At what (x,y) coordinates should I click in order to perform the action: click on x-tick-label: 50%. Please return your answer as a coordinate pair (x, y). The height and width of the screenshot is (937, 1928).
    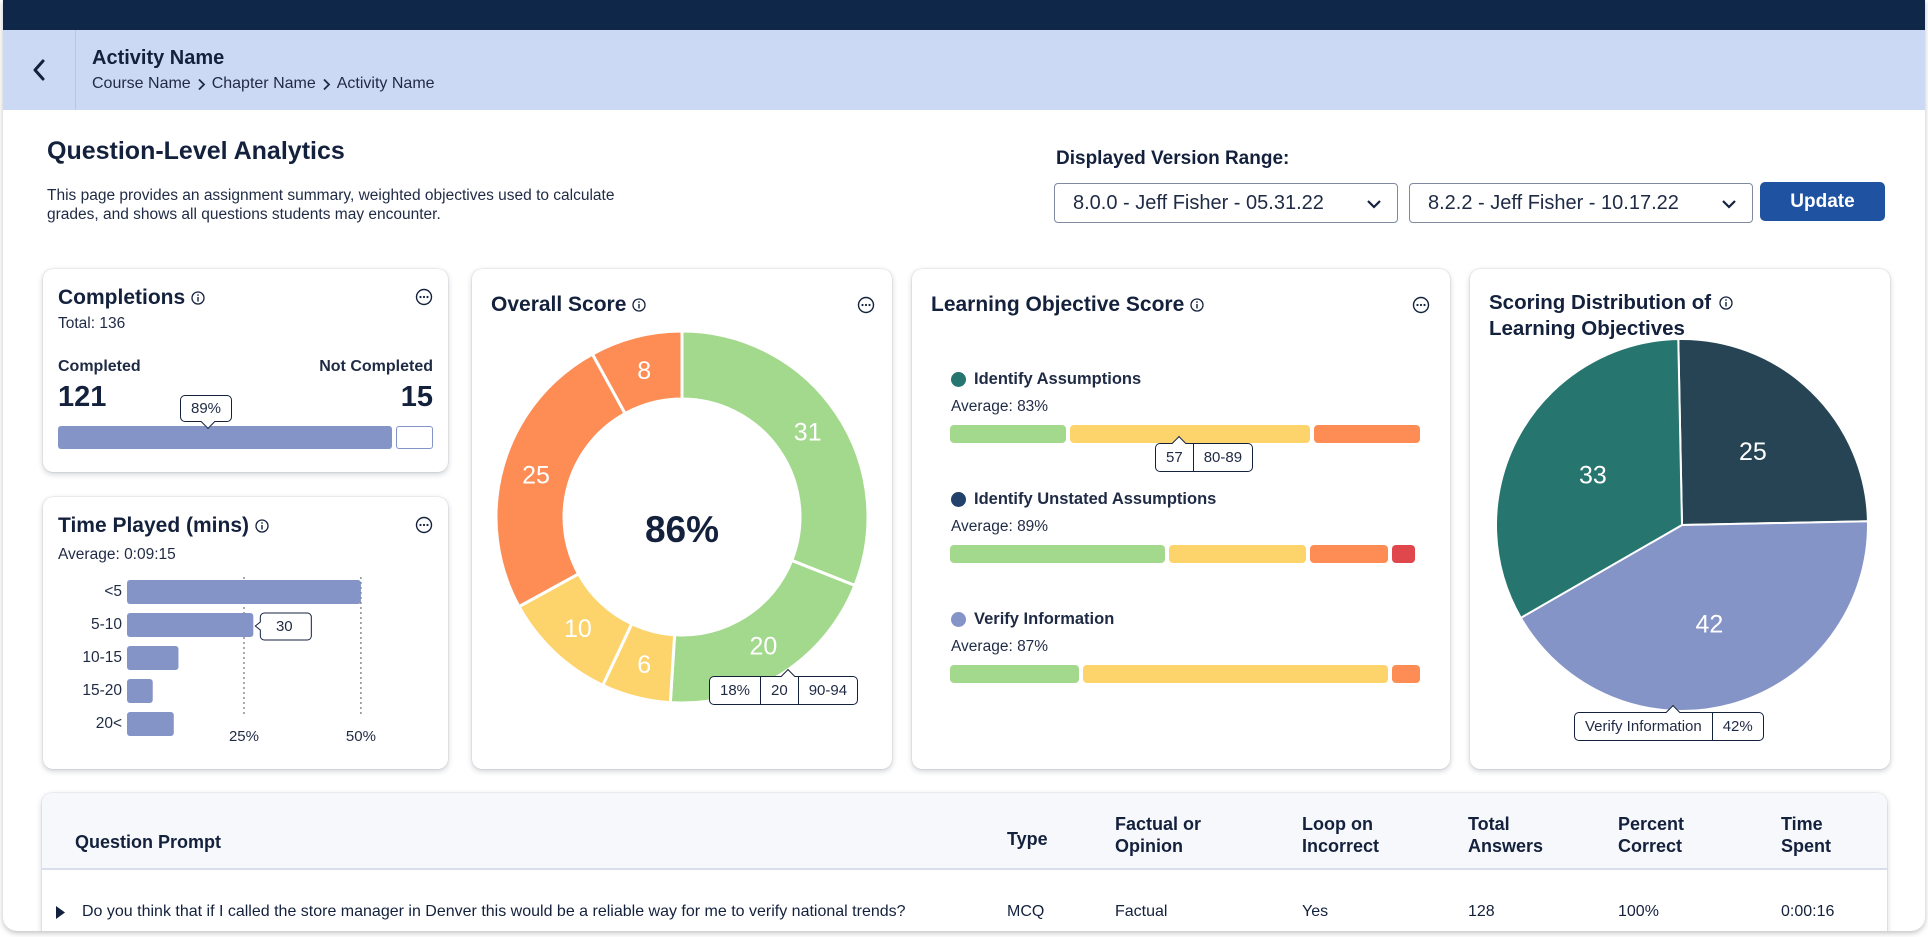
    Looking at the image, I should click on (361, 736).